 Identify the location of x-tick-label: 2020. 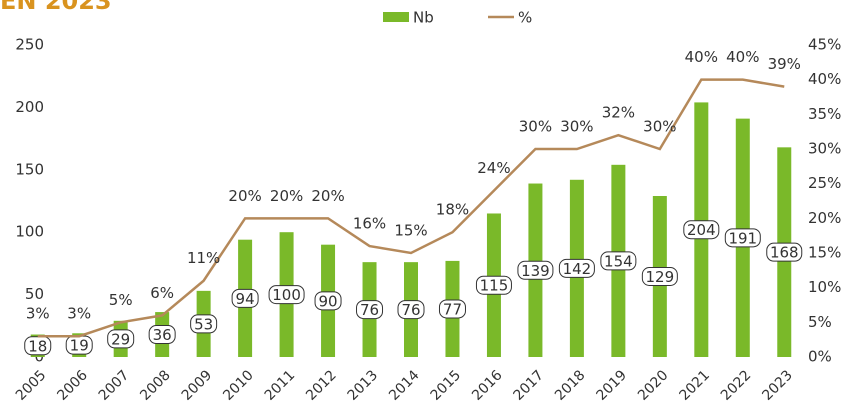
(653, 385).